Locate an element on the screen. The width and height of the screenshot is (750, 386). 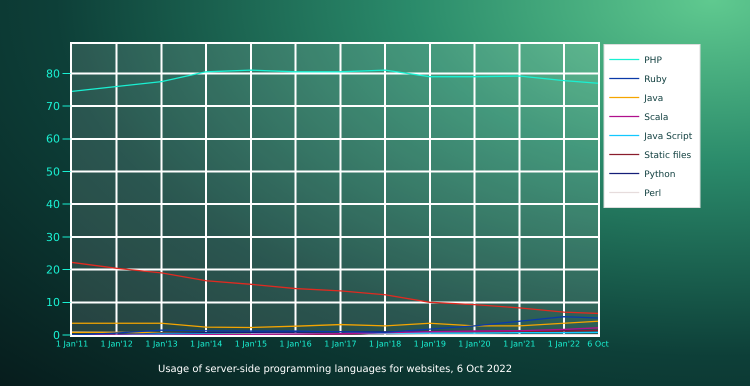
x-tick-label: 1 Jan'21 is located at coordinates (519, 343).